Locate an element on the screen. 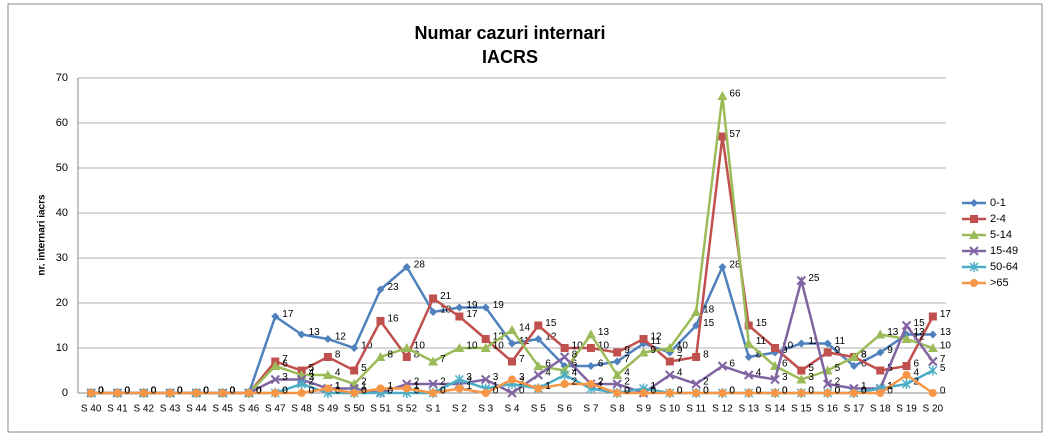 The width and height of the screenshot is (1051, 444). x-tick-label: S 1 is located at coordinates (433, 409).